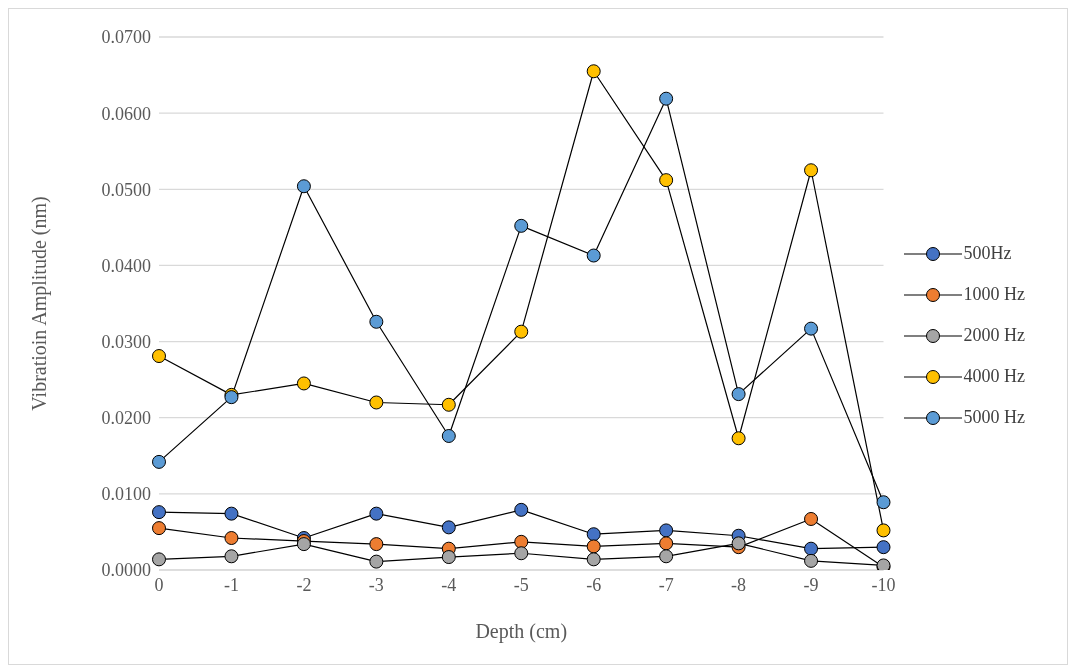 This screenshot has height=671, width=1074. Describe the element at coordinates (126, 341) in the screenshot. I see `y-tick-label: 0.0300` at that location.